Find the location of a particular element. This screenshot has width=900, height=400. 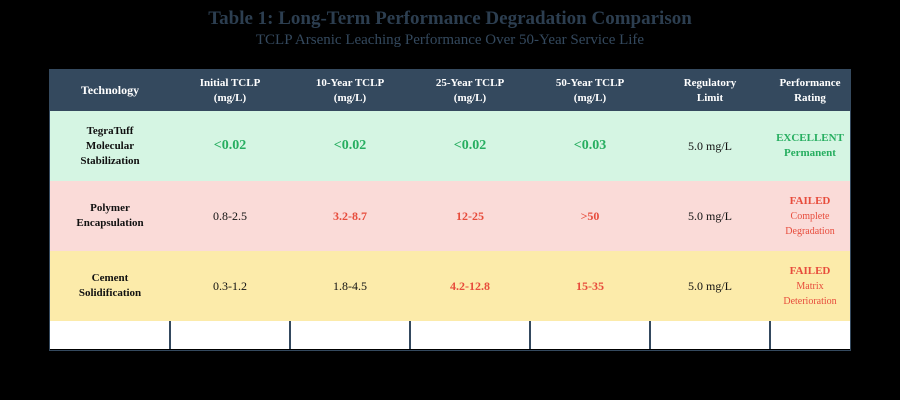

performance-rating-cell: FAILED Complete Degradation is located at coordinates (810, 216).